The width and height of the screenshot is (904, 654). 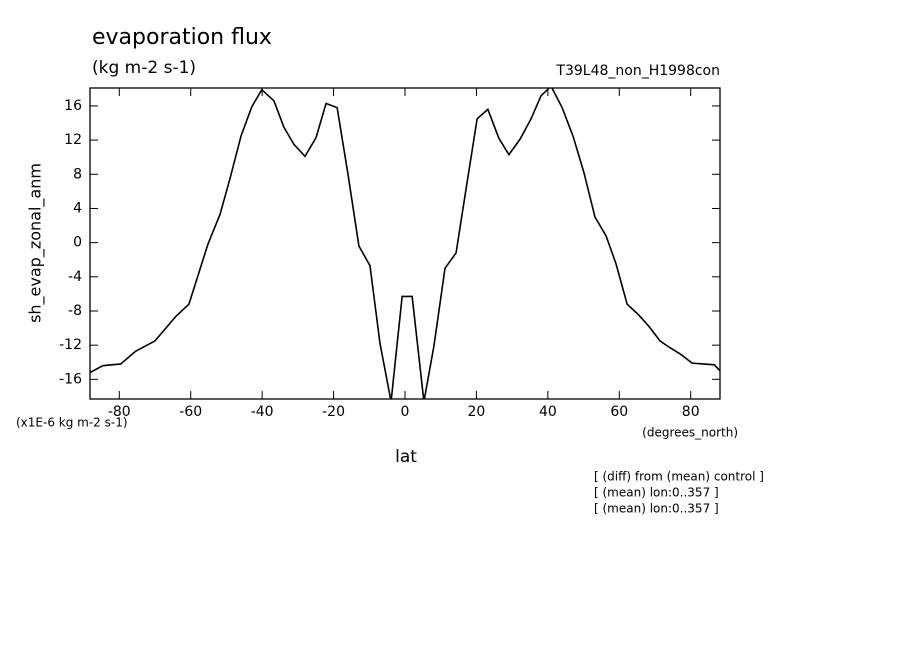 What do you see at coordinates (182, 37) in the screenshot?
I see `chart-title: evaporation flux` at bounding box center [182, 37].